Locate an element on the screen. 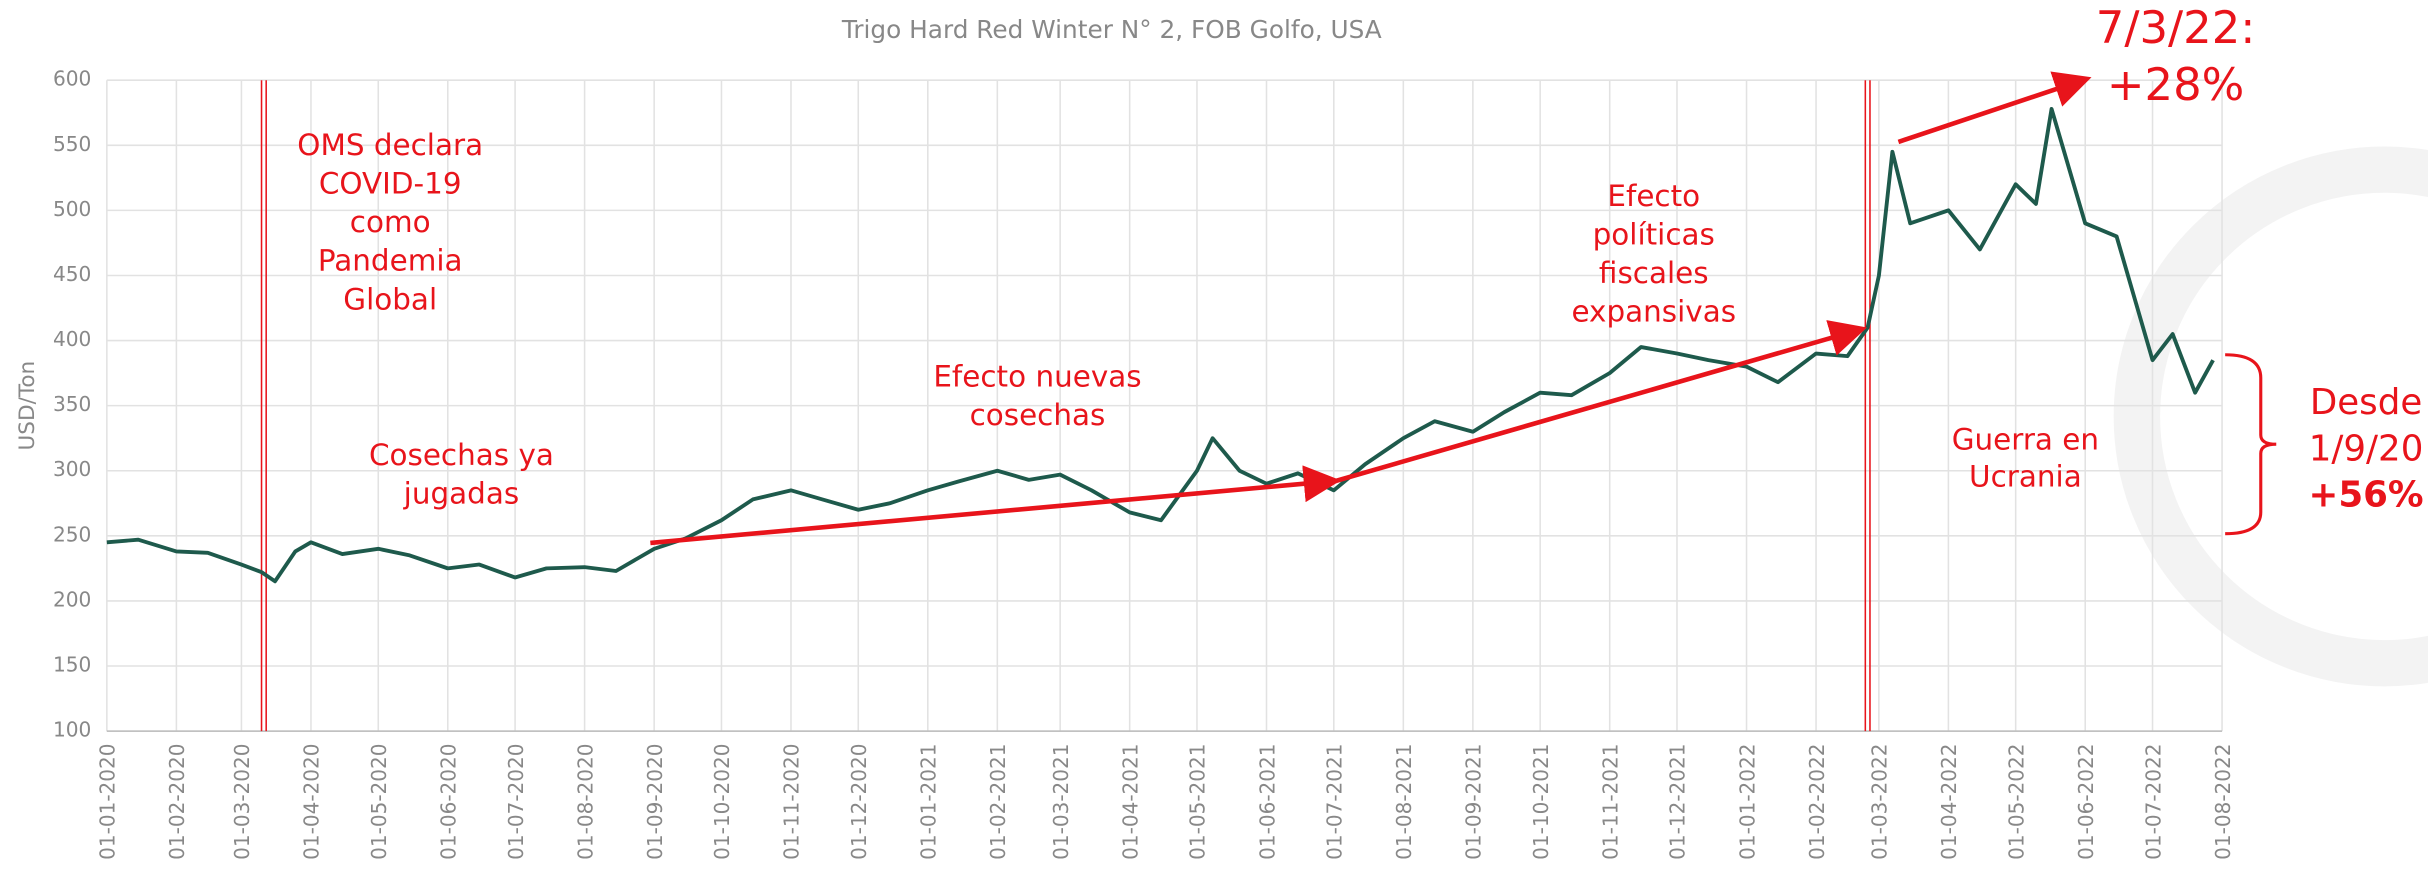  x-tick-label: 01-01-2021 is located at coordinates (929, 801).